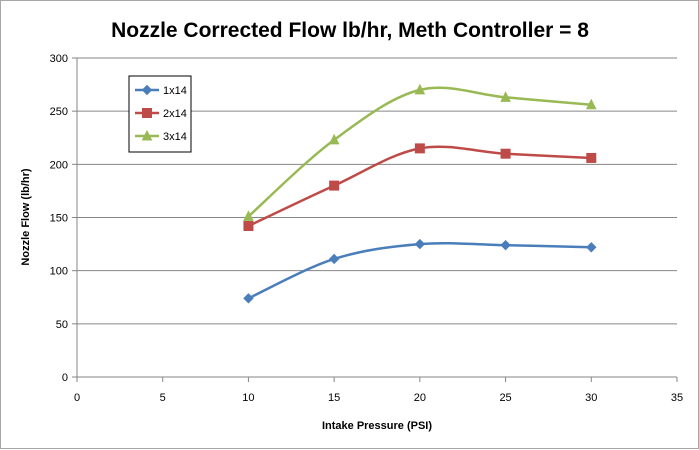 The height and width of the screenshot is (450, 699). What do you see at coordinates (77, 398) in the screenshot?
I see `x-tick-label-0: 0` at bounding box center [77, 398].